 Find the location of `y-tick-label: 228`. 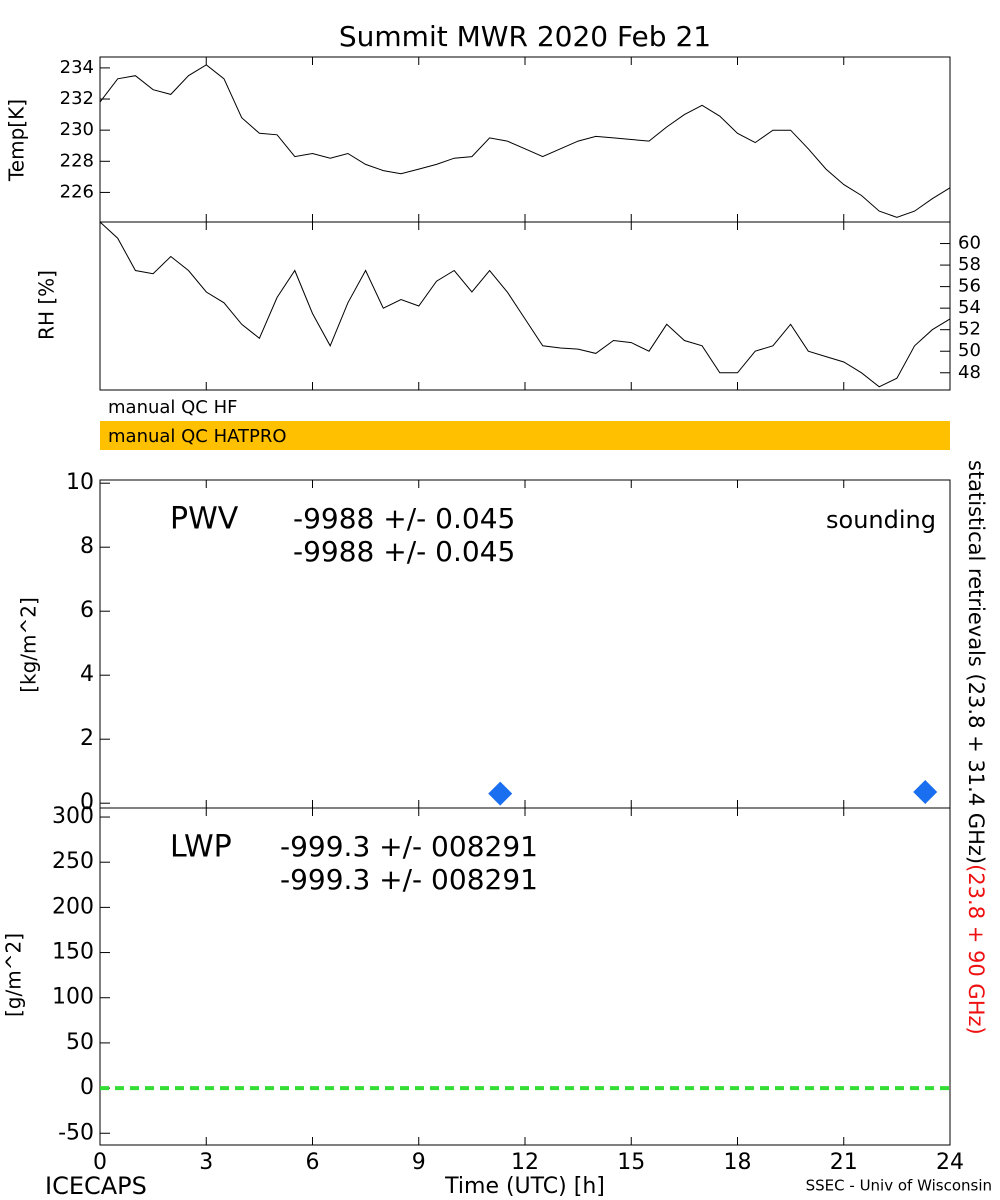

y-tick-label: 228 is located at coordinates (77, 160).